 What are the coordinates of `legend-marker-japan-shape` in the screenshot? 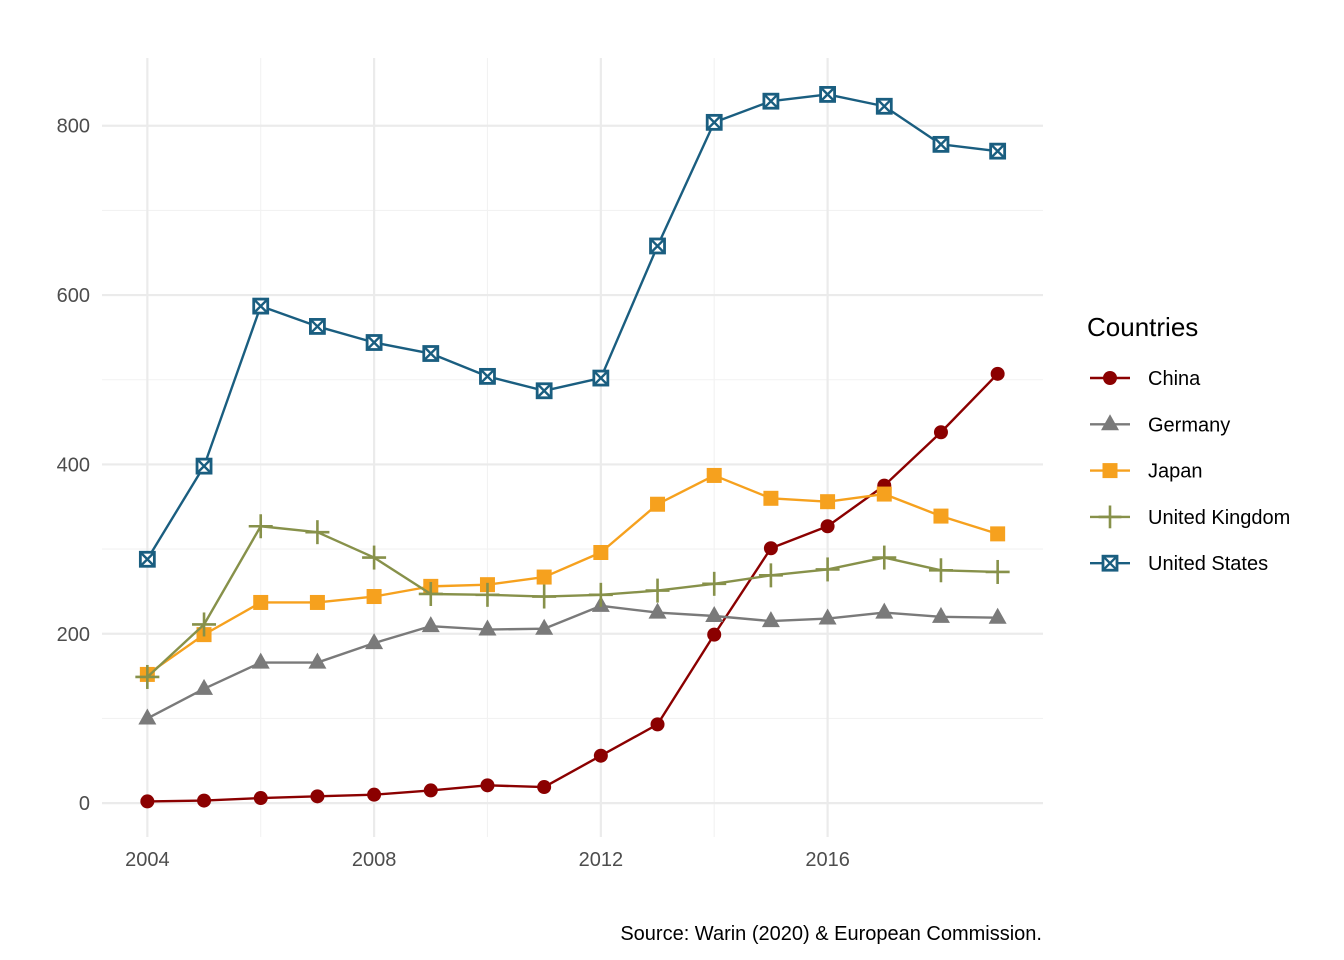 It's located at (1110, 471).